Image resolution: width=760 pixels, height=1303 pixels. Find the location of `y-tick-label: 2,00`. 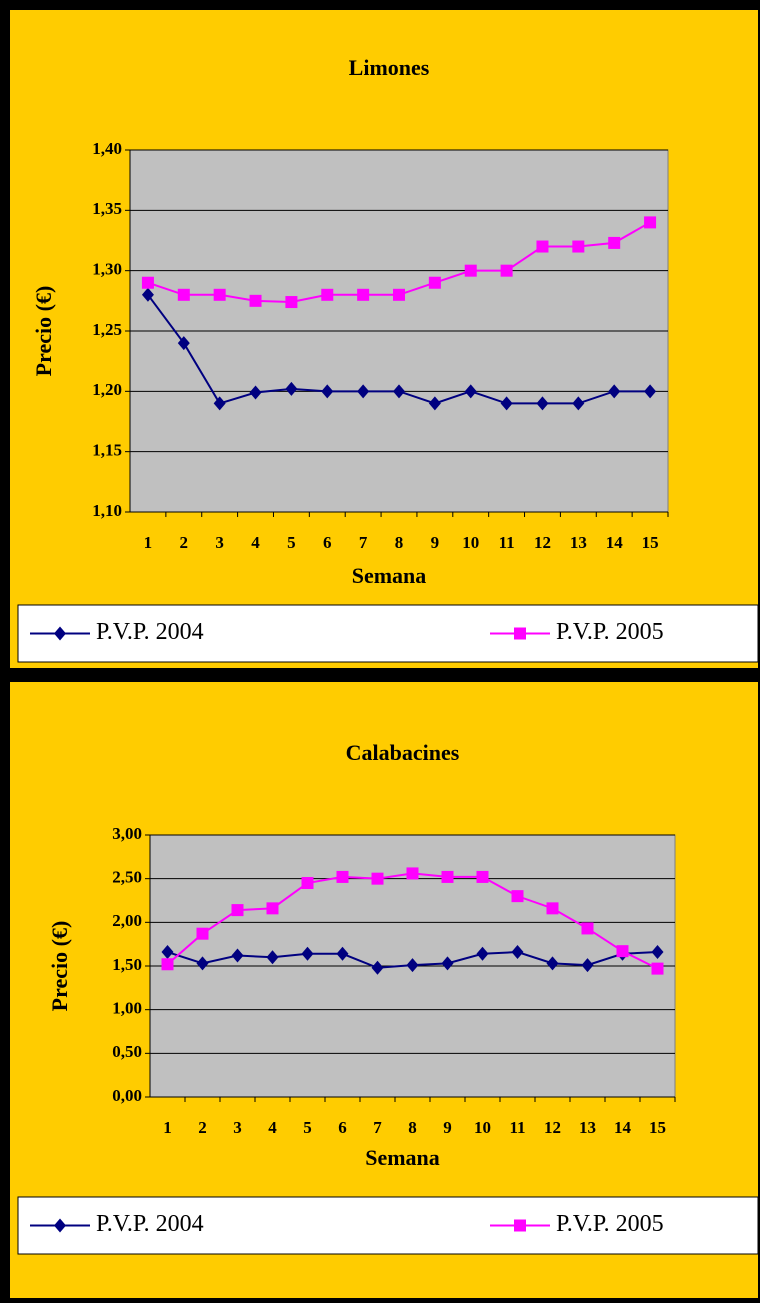

y-tick-label: 2,00 is located at coordinates (127, 920).